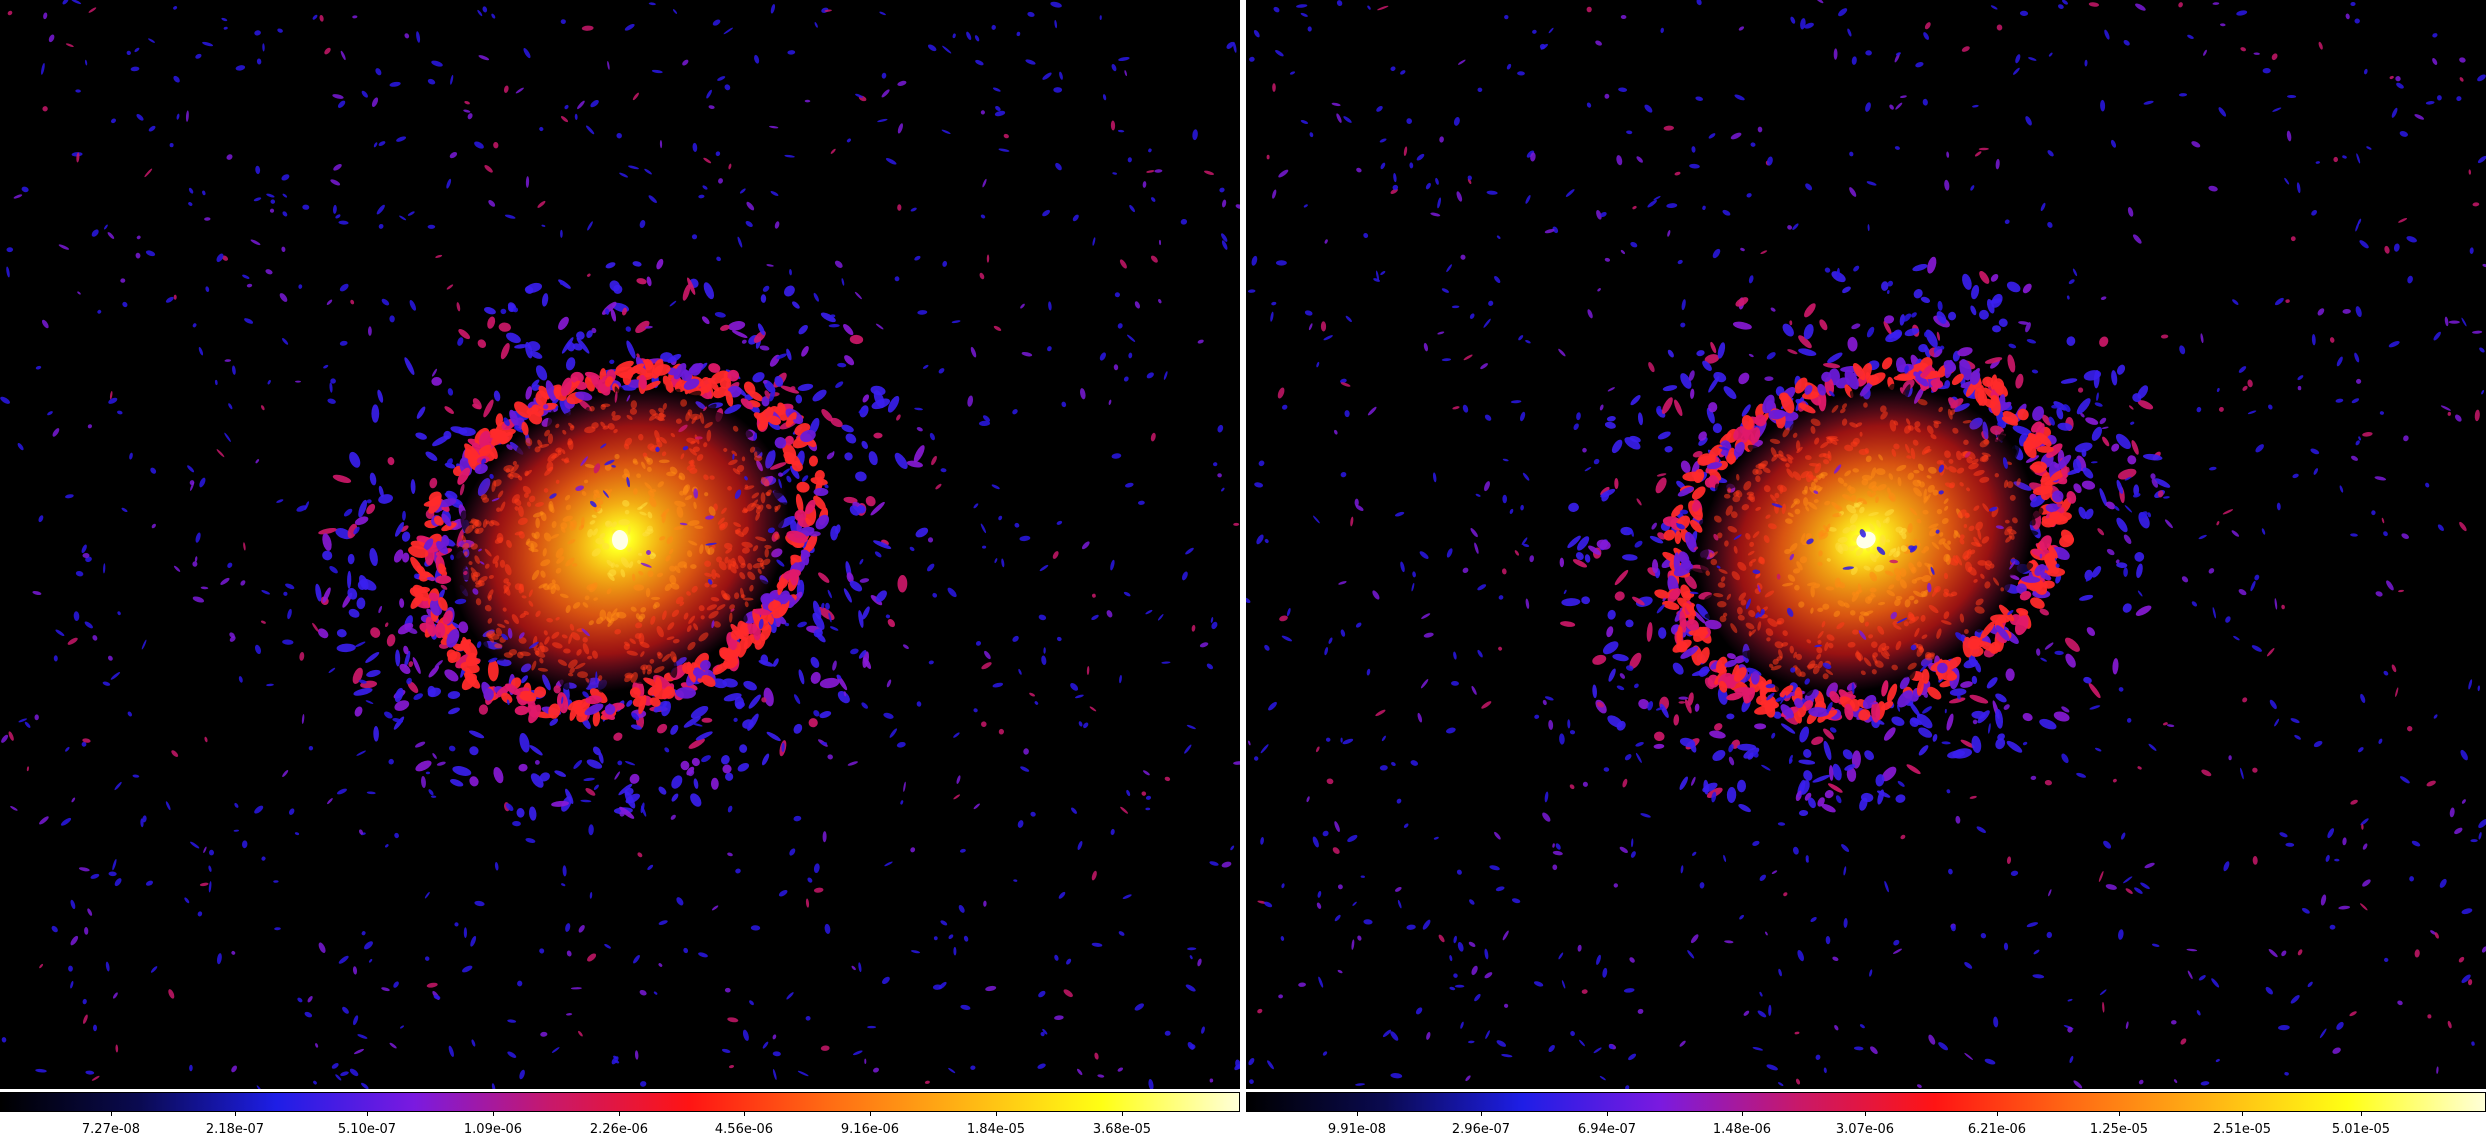  What do you see at coordinates (619, 1129) in the screenshot?
I see `colorbar-tick-label: 2.26e-06` at bounding box center [619, 1129].